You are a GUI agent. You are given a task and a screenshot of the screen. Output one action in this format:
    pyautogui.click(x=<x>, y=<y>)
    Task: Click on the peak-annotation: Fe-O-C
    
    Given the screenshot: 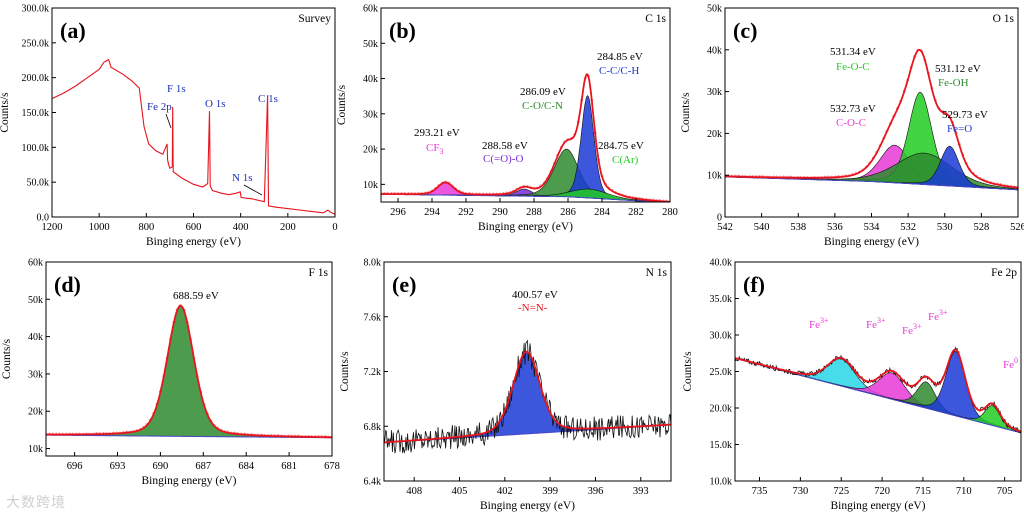 What is the action you would take?
    pyautogui.click(x=853, y=67)
    